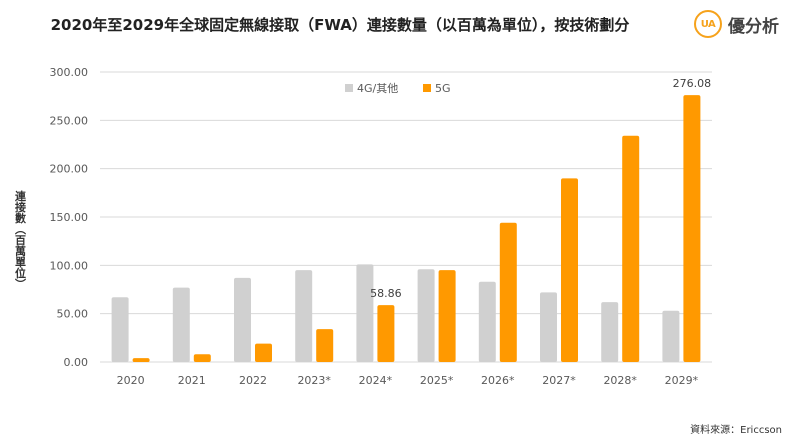 This screenshot has width=800, height=448. Describe the element at coordinates (21, 239) in the screenshot. I see `y-axis-label: 連接數（百萬單位）` at that location.